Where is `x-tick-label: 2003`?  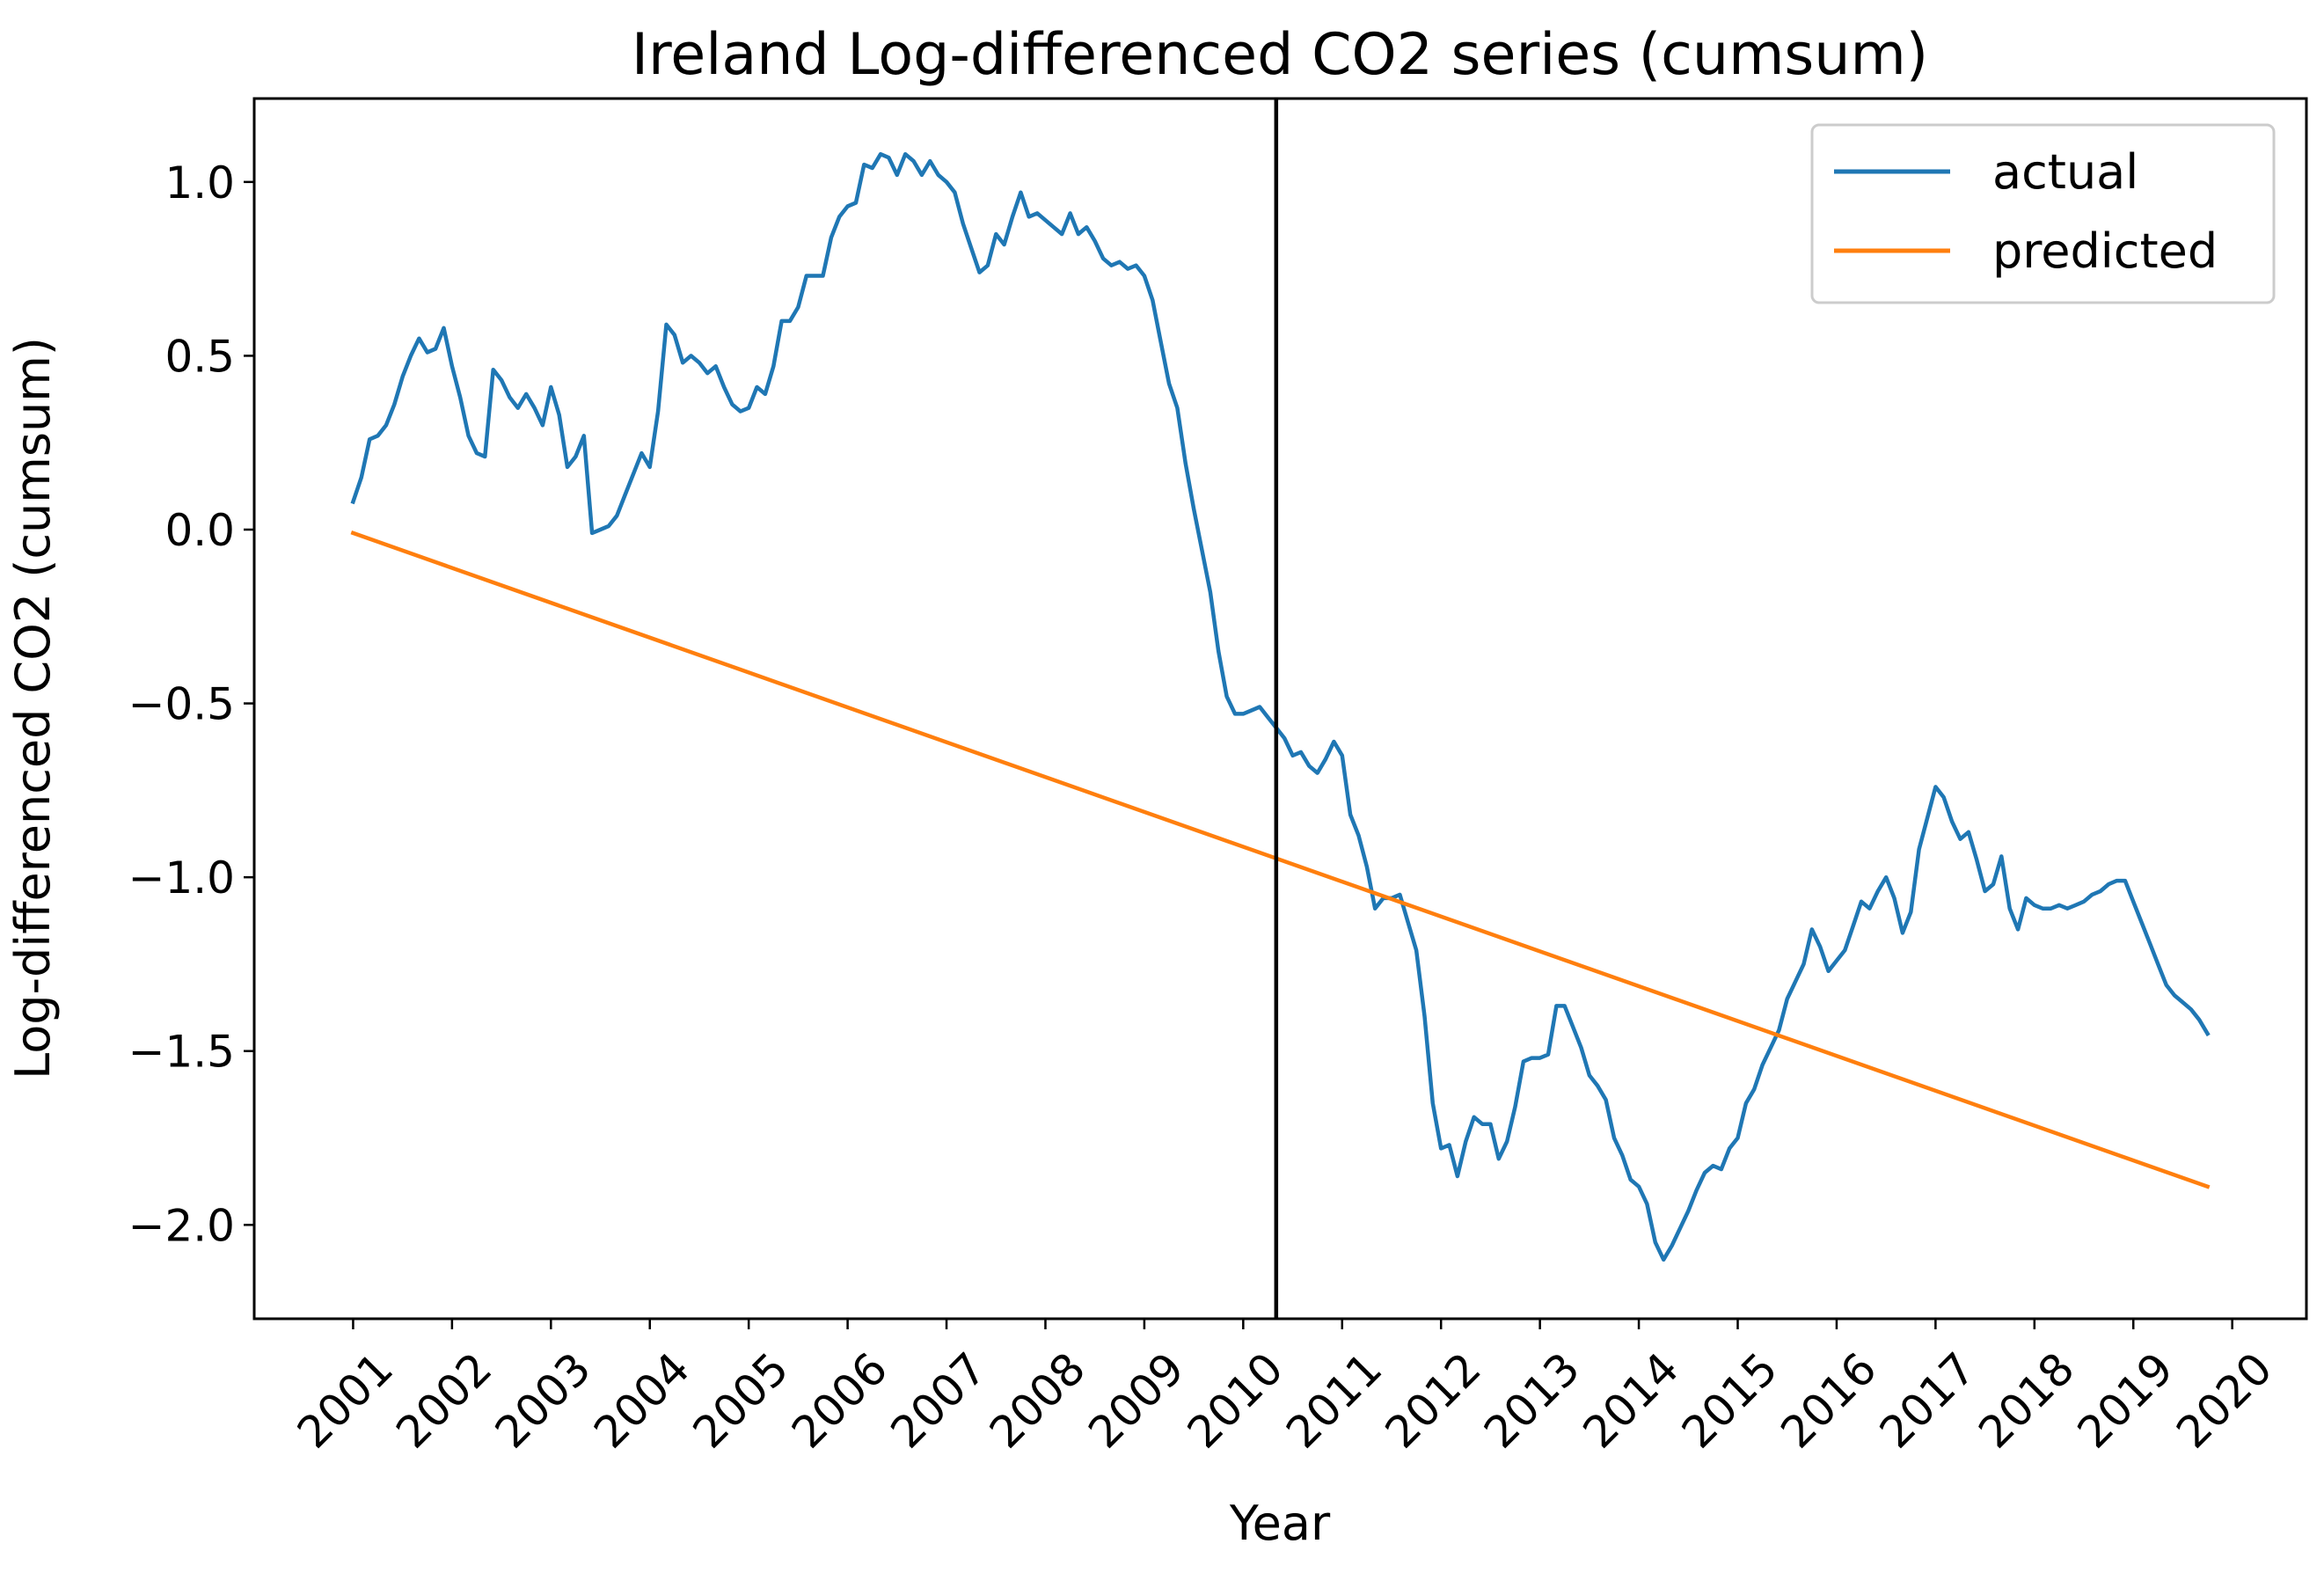
x-tick-label: 2003 is located at coordinates (544, 1400).